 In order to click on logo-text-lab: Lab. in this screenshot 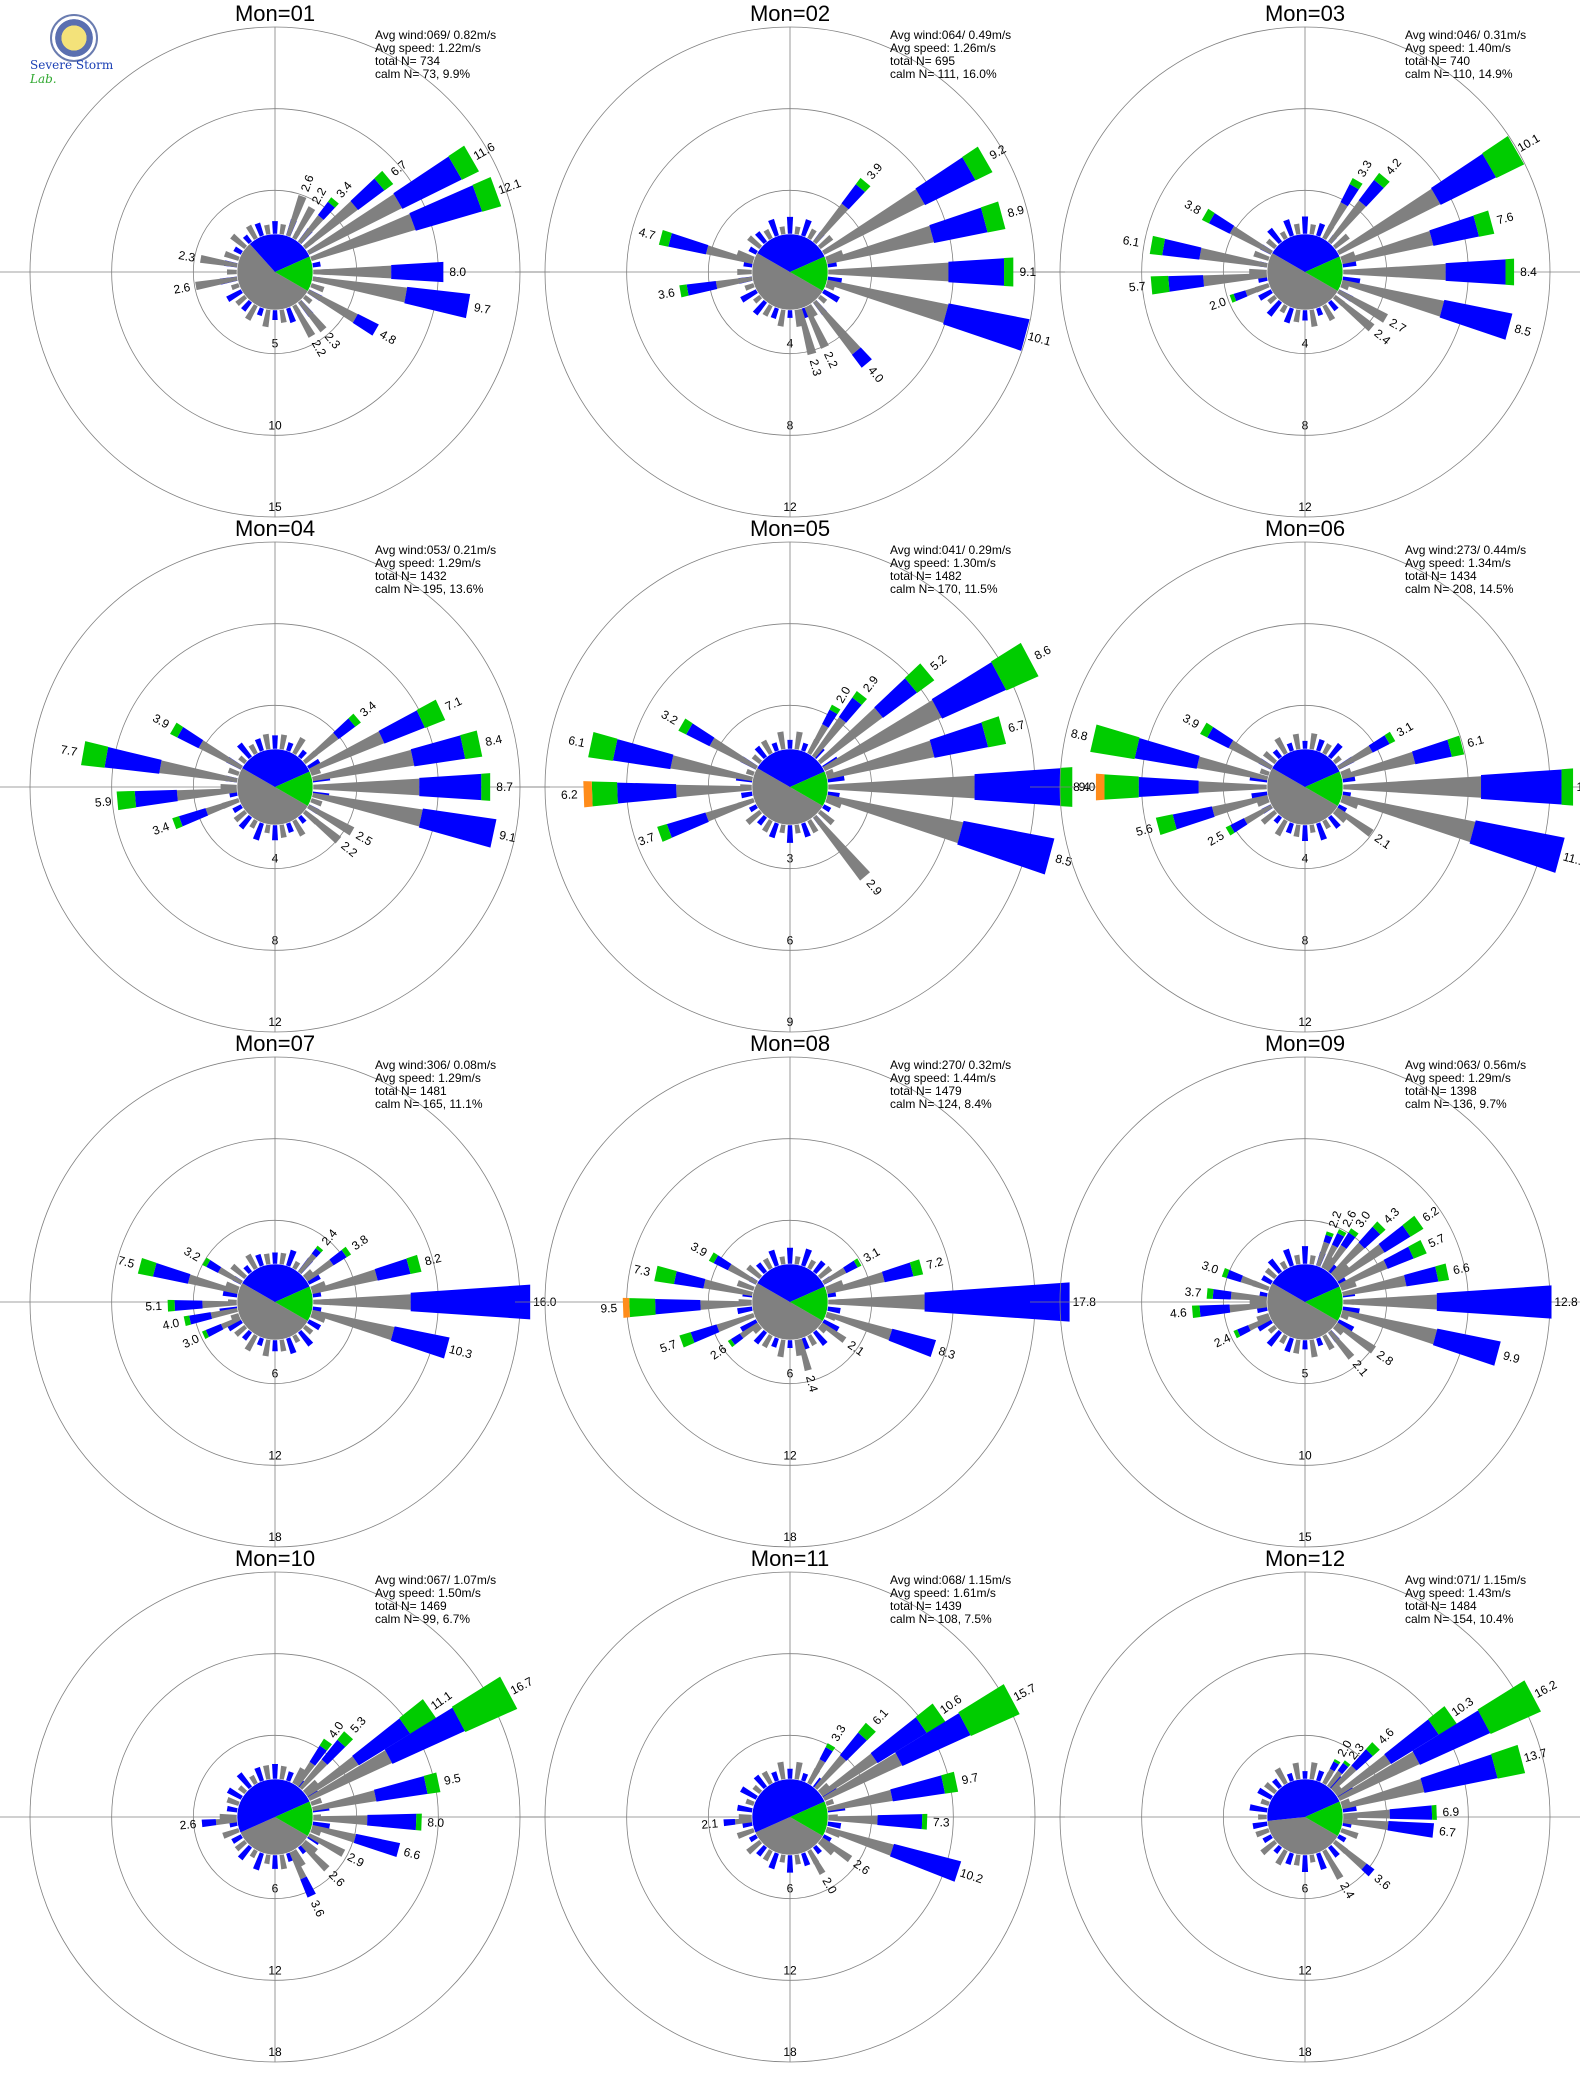, I will do `click(43, 79)`.